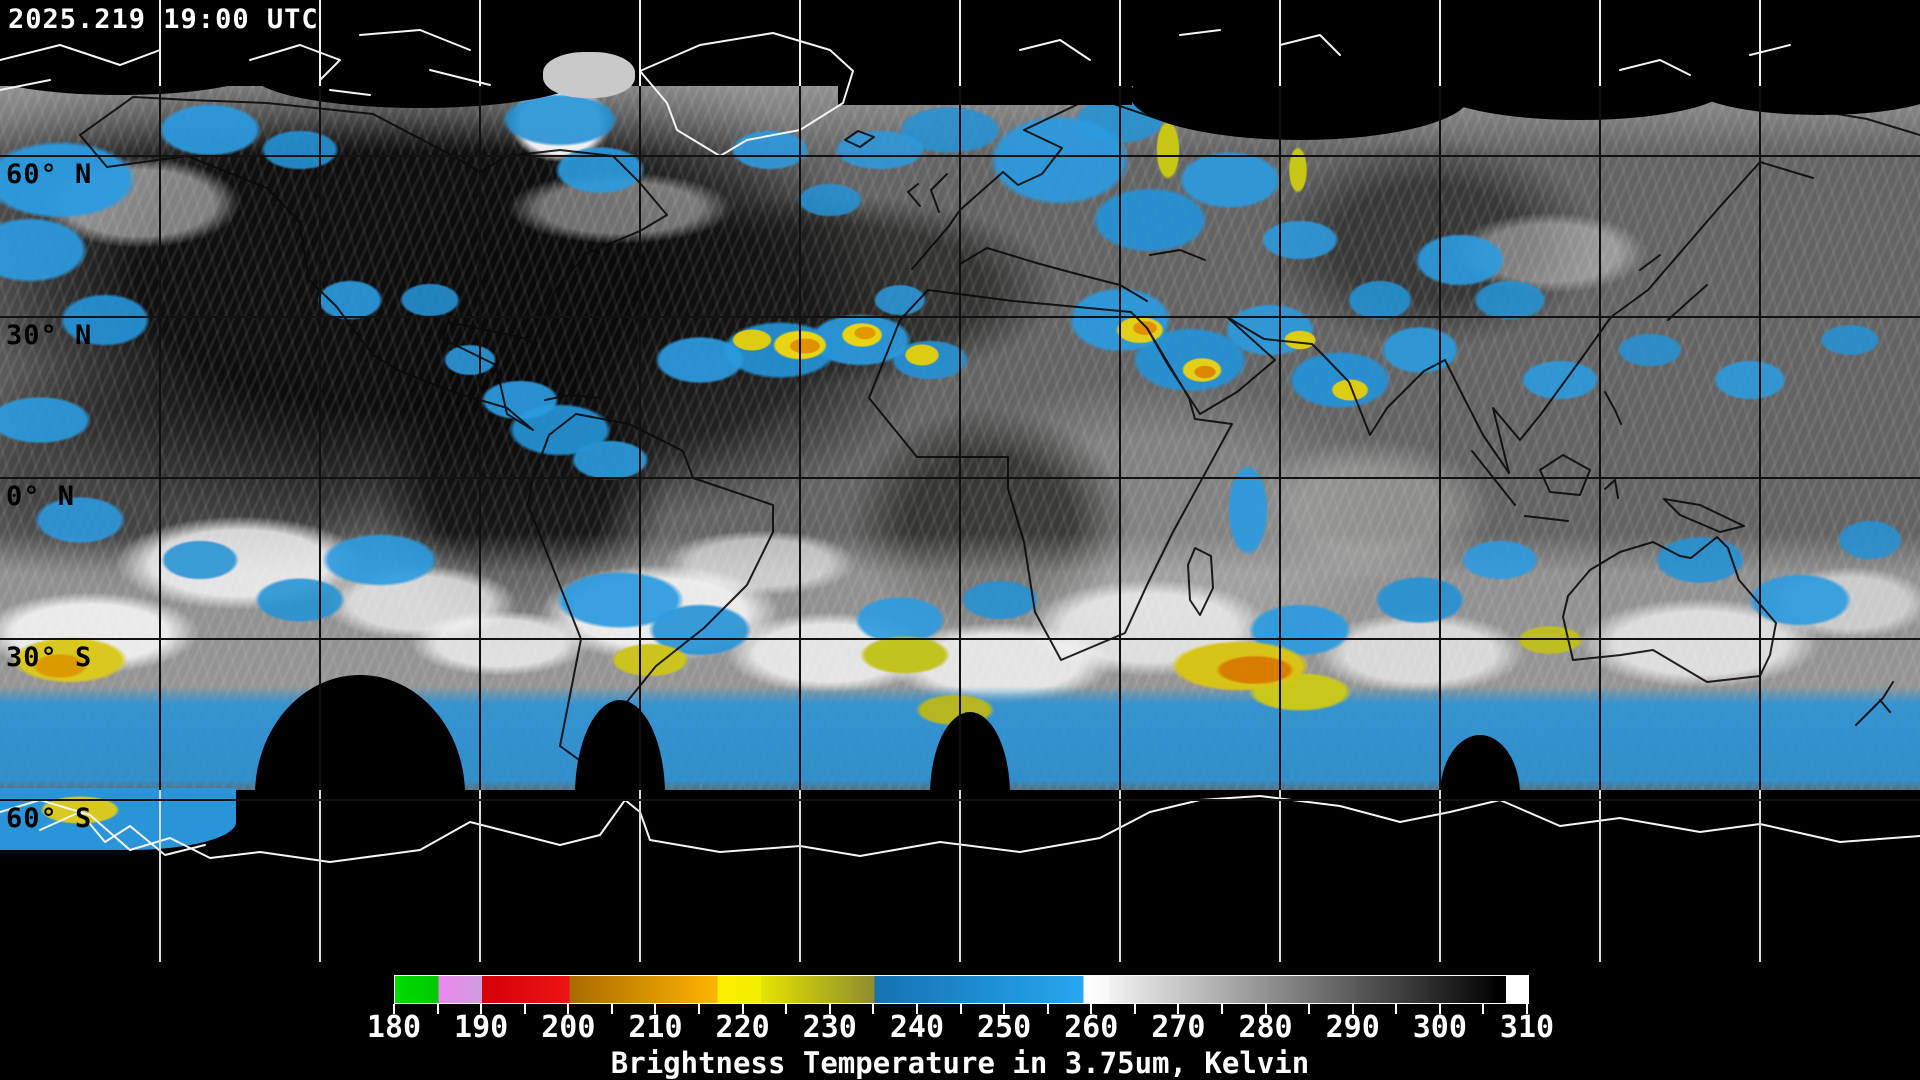  What do you see at coordinates (1352, 1027) in the screenshot?
I see `colorbar-tick-label: 290` at bounding box center [1352, 1027].